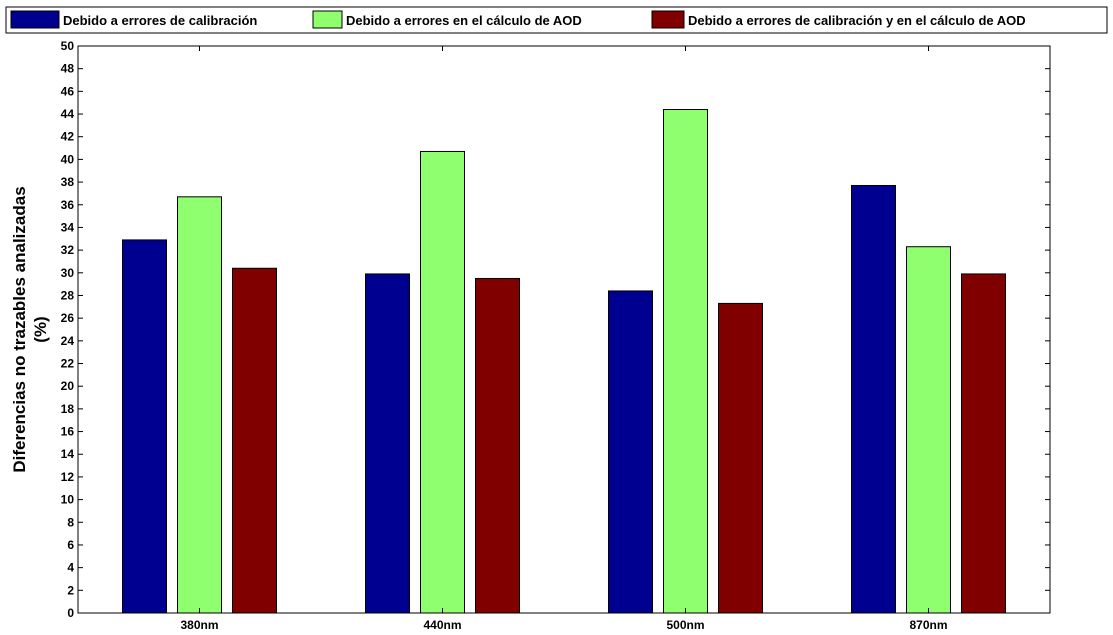  Describe the element at coordinates (442, 625) in the screenshot. I see `x-tick-label: 440nm` at that location.